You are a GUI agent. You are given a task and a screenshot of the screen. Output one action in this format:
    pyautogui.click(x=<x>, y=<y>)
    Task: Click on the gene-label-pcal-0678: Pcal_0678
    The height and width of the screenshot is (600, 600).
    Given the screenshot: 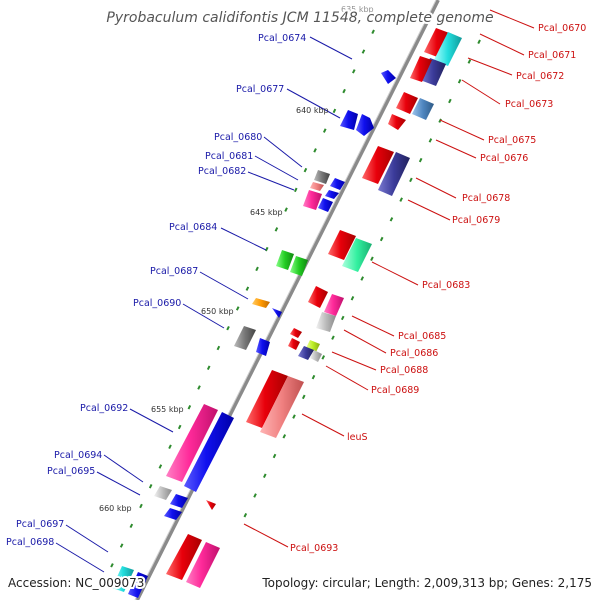 What is the action you would take?
    pyautogui.click(x=486, y=198)
    